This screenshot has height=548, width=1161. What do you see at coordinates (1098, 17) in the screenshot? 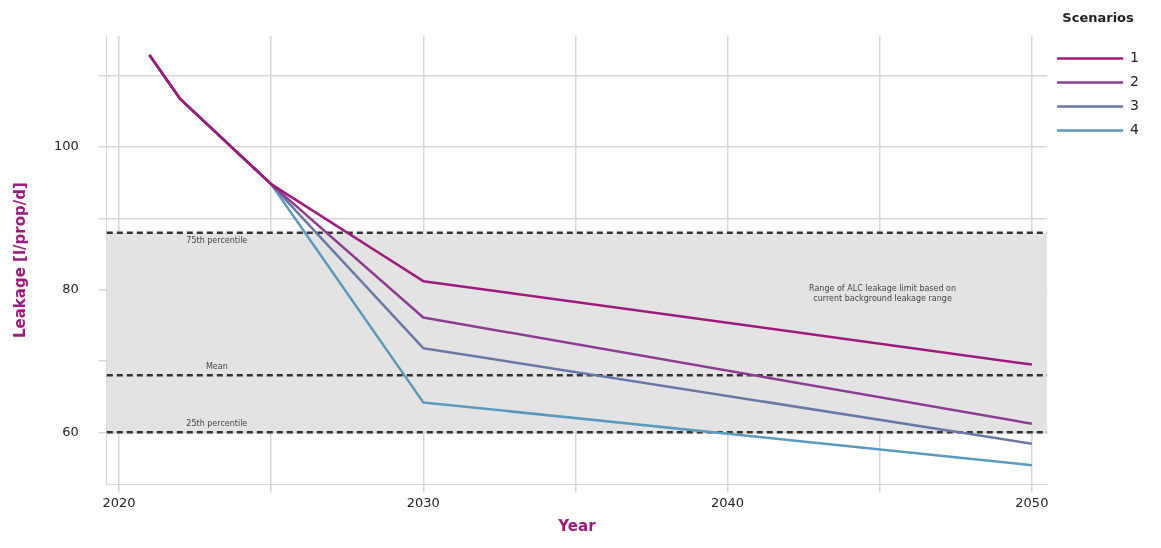
I see `legend-title: Scenarios` at bounding box center [1098, 17].